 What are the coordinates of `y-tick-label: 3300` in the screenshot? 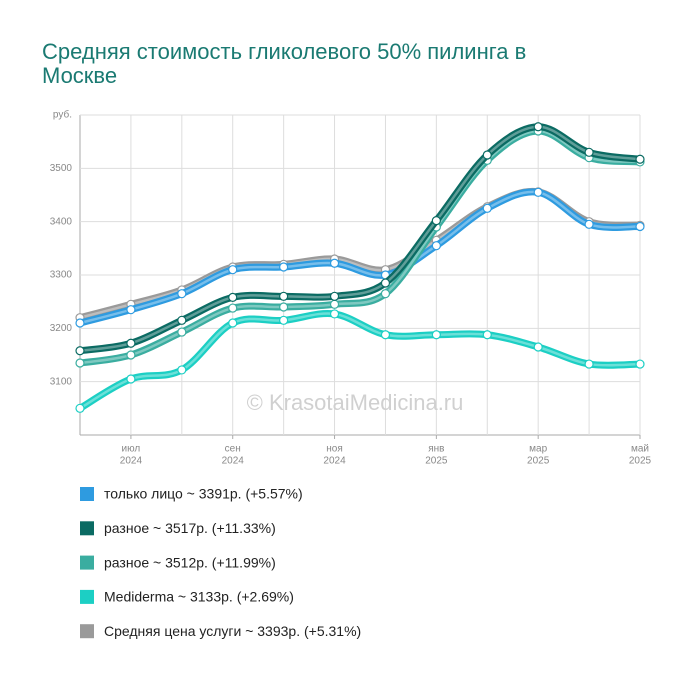 It's located at (61, 275).